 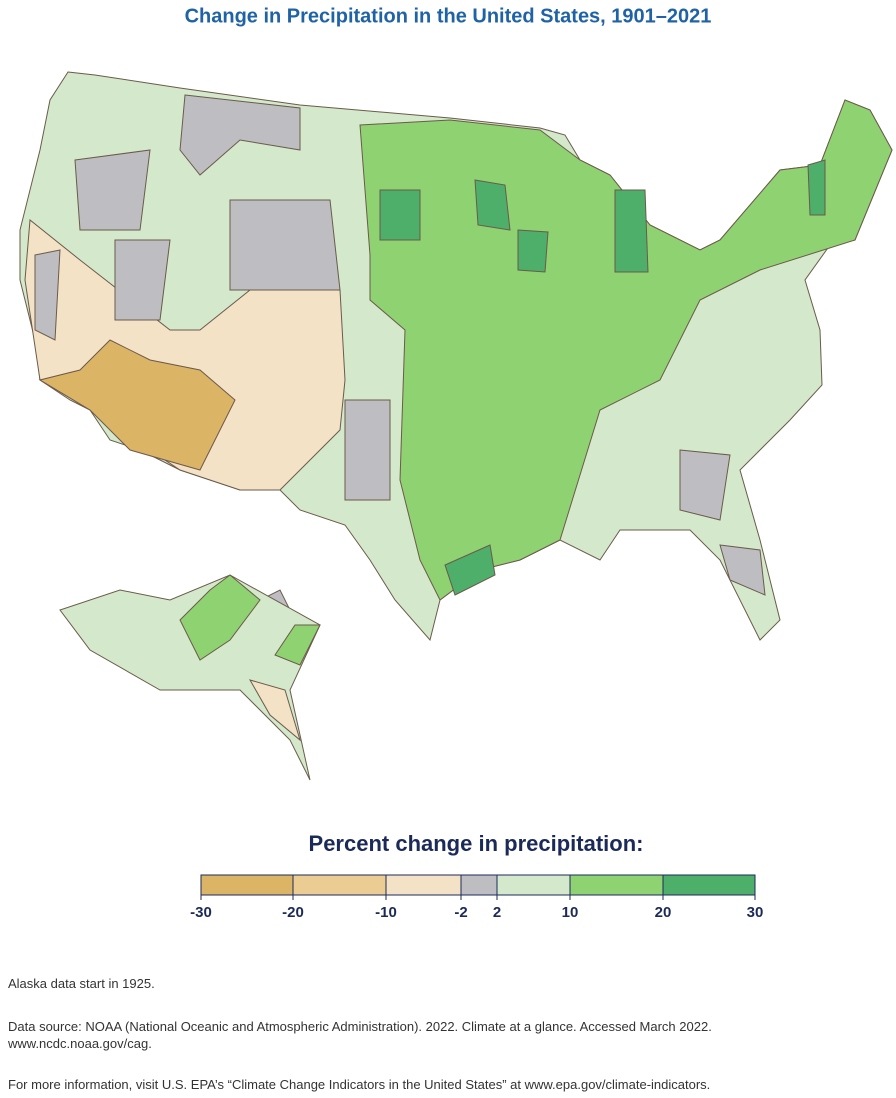 I want to click on note-alaska: Alaska data start in 1925., so click(x=81, y=983).